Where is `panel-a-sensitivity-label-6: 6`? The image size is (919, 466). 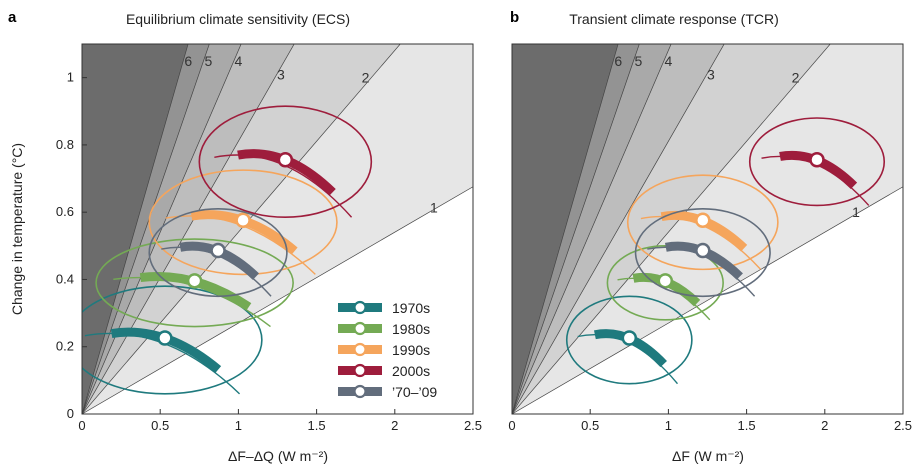
panel-a-sensitivity-label-6: 6 is located at coordinates (188, 61).